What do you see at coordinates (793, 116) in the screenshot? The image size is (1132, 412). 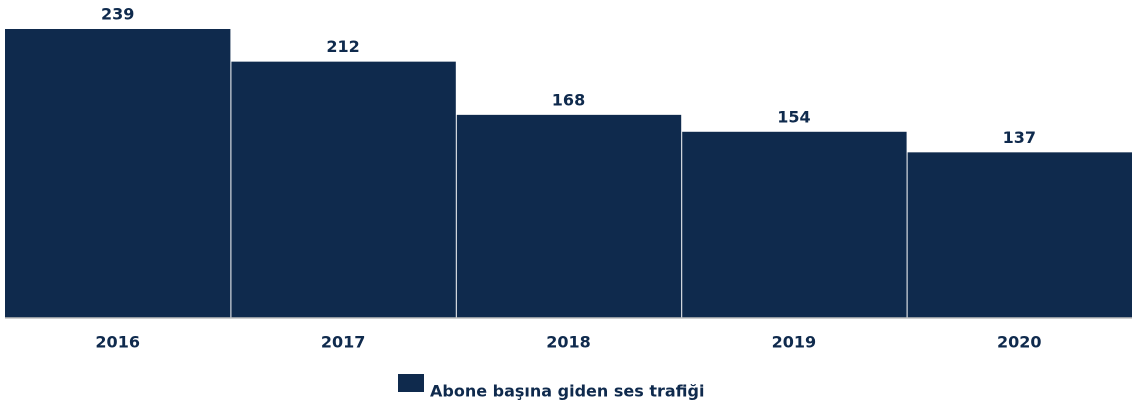 I see `data-label: 154` at bounding box center [793, 116].